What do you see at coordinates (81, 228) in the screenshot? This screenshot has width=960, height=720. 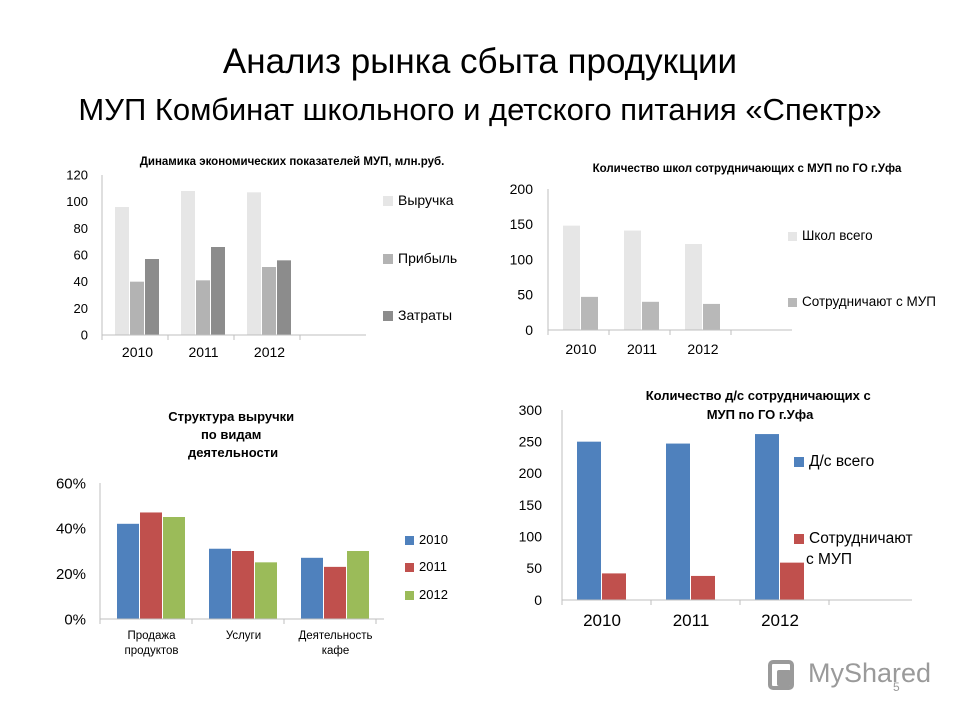 I see `y-tick-label: 80` at bounding box center [81, 228].